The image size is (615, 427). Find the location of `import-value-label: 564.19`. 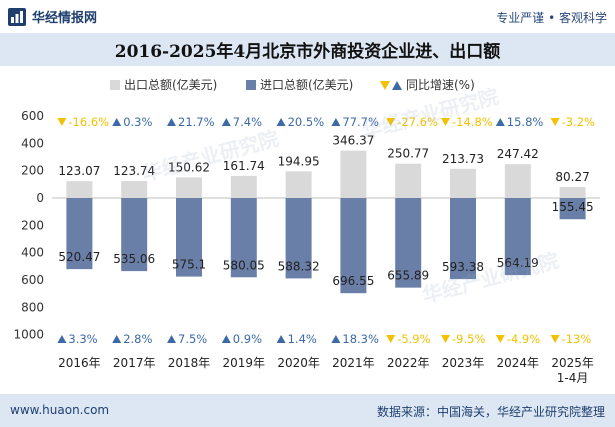

import-value-label: 564.19 is located at coordinates (518, 263).